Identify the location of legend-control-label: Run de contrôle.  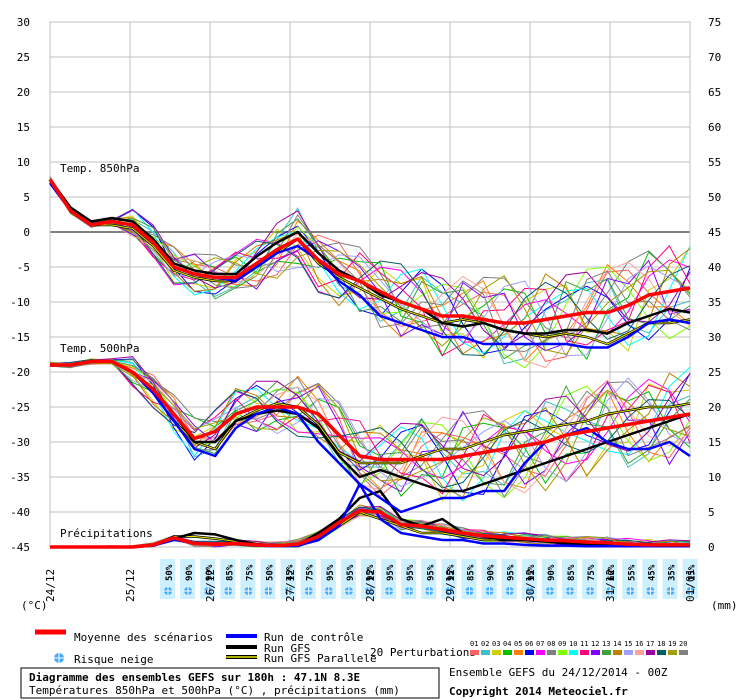
(313, 637).